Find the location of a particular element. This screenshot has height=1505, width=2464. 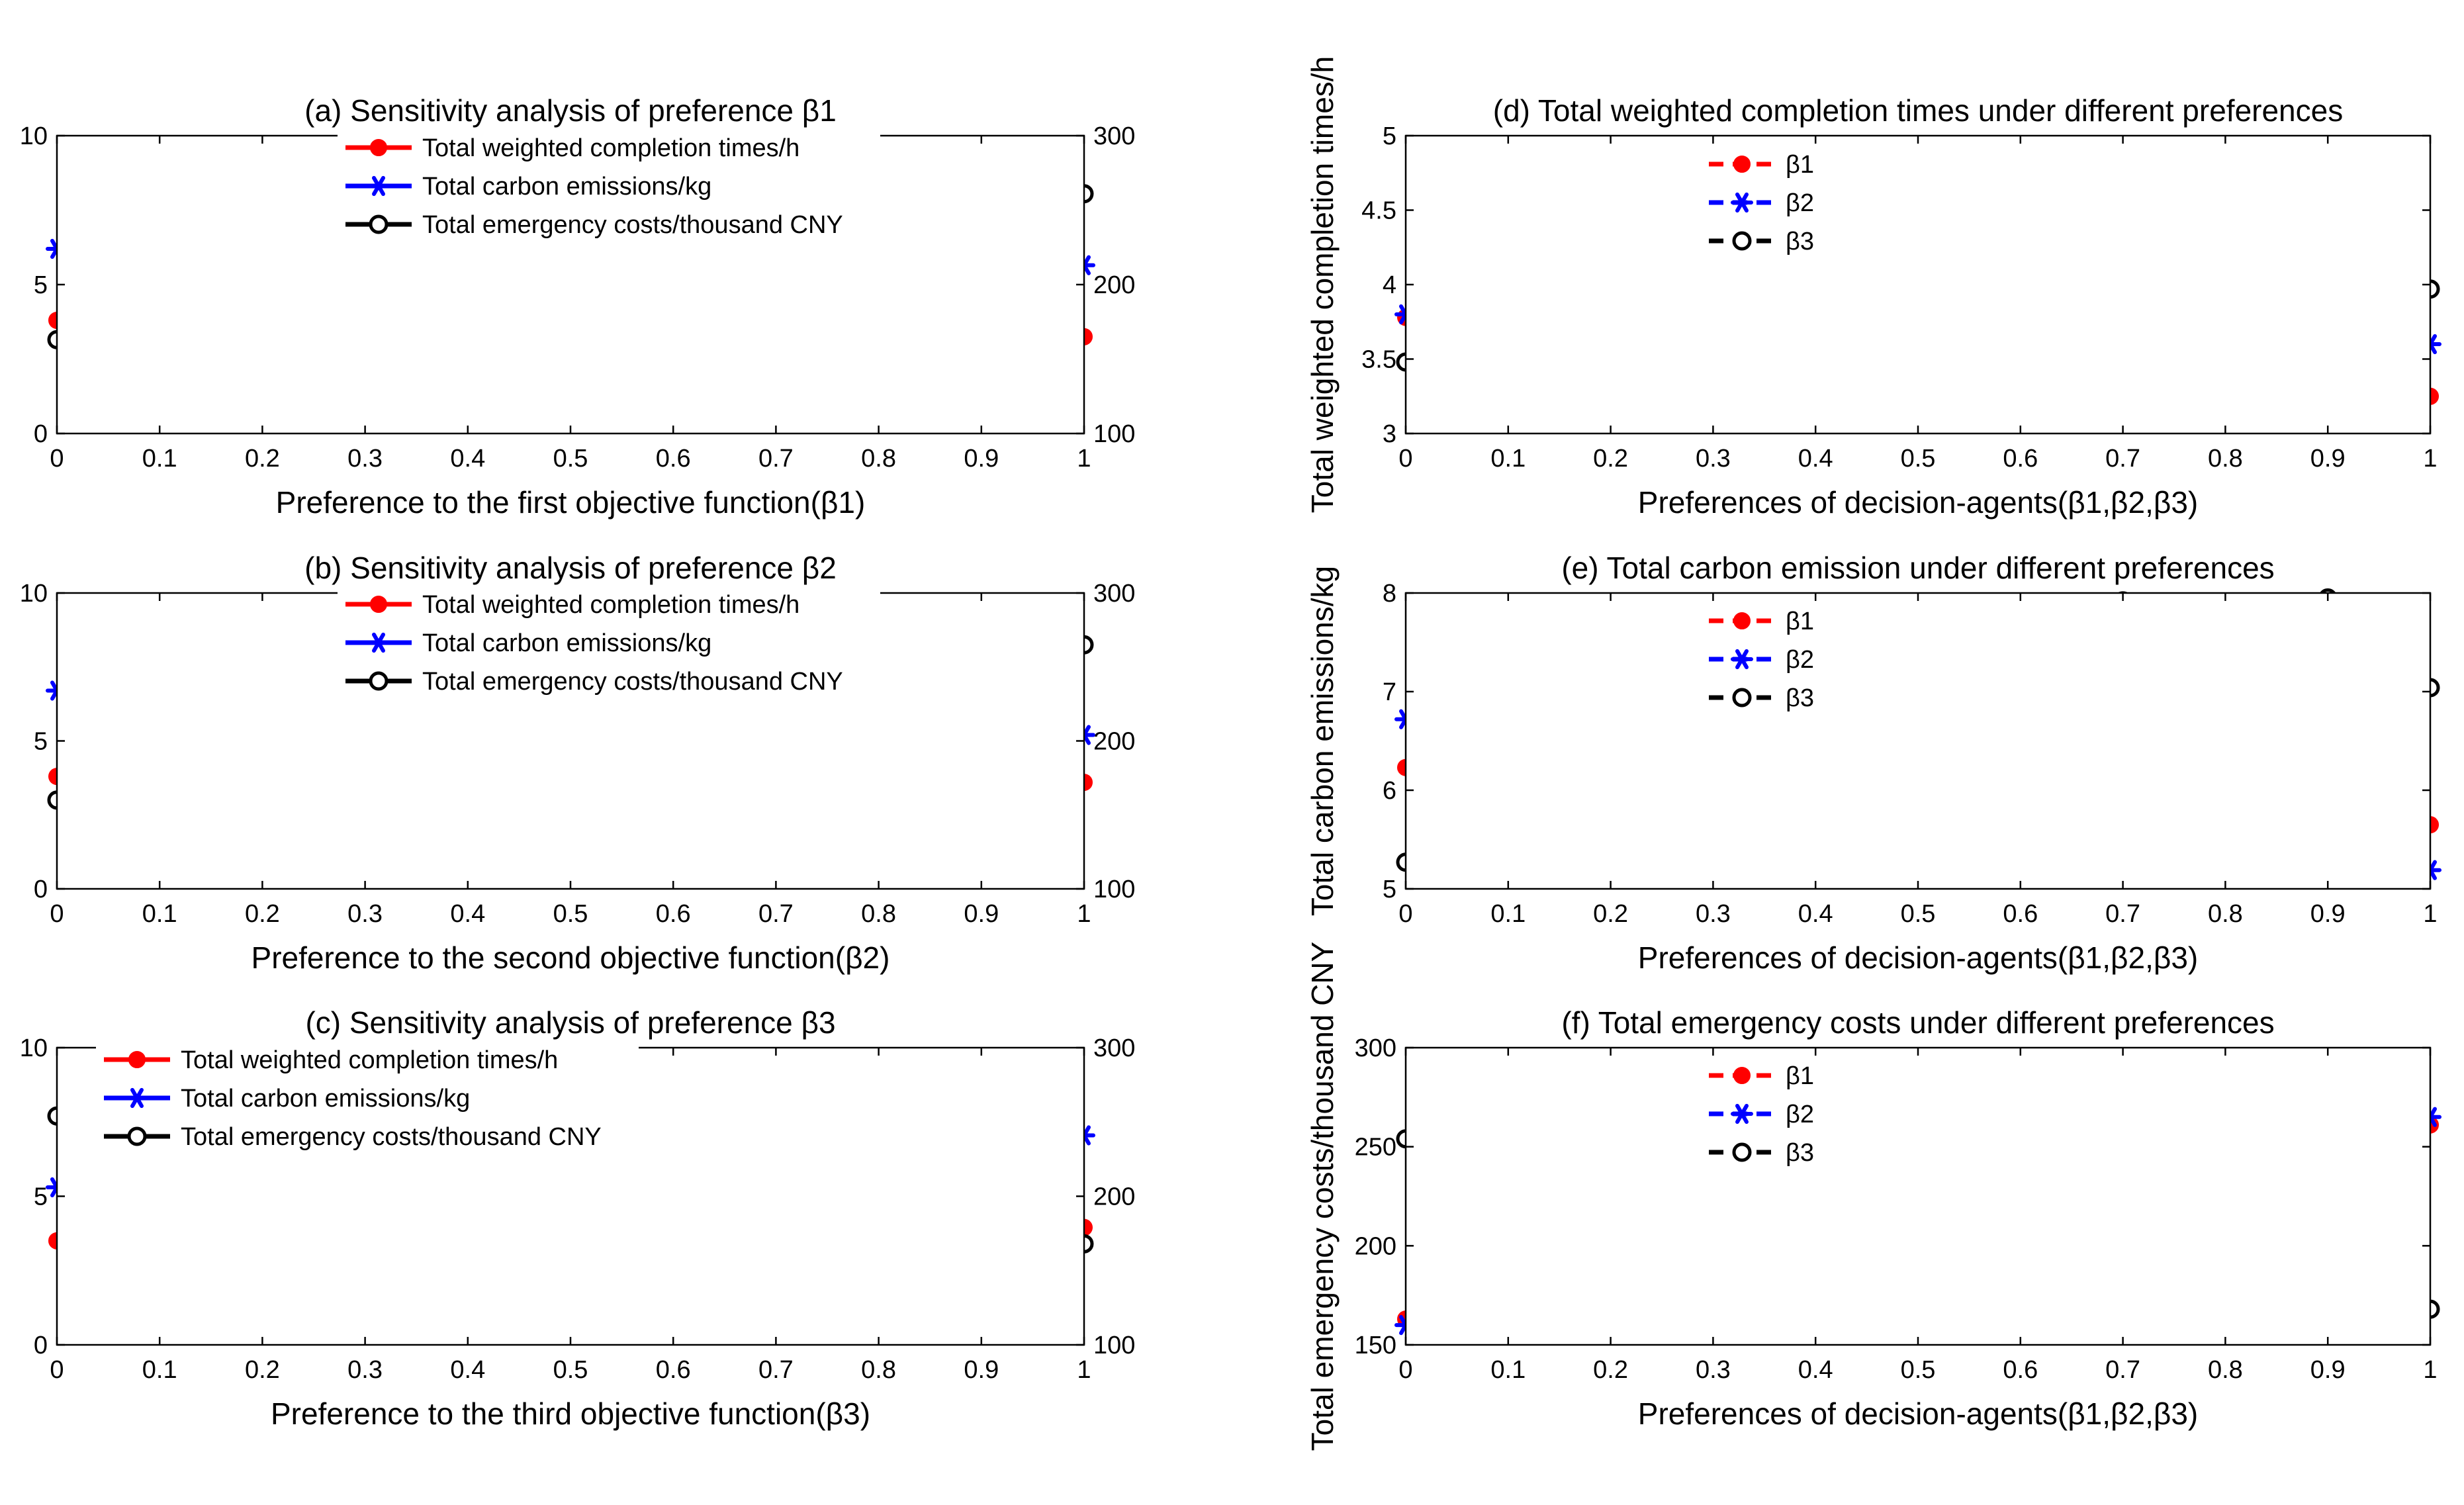

y-tick-label: 200 is located at coordinates (1375, 1246).